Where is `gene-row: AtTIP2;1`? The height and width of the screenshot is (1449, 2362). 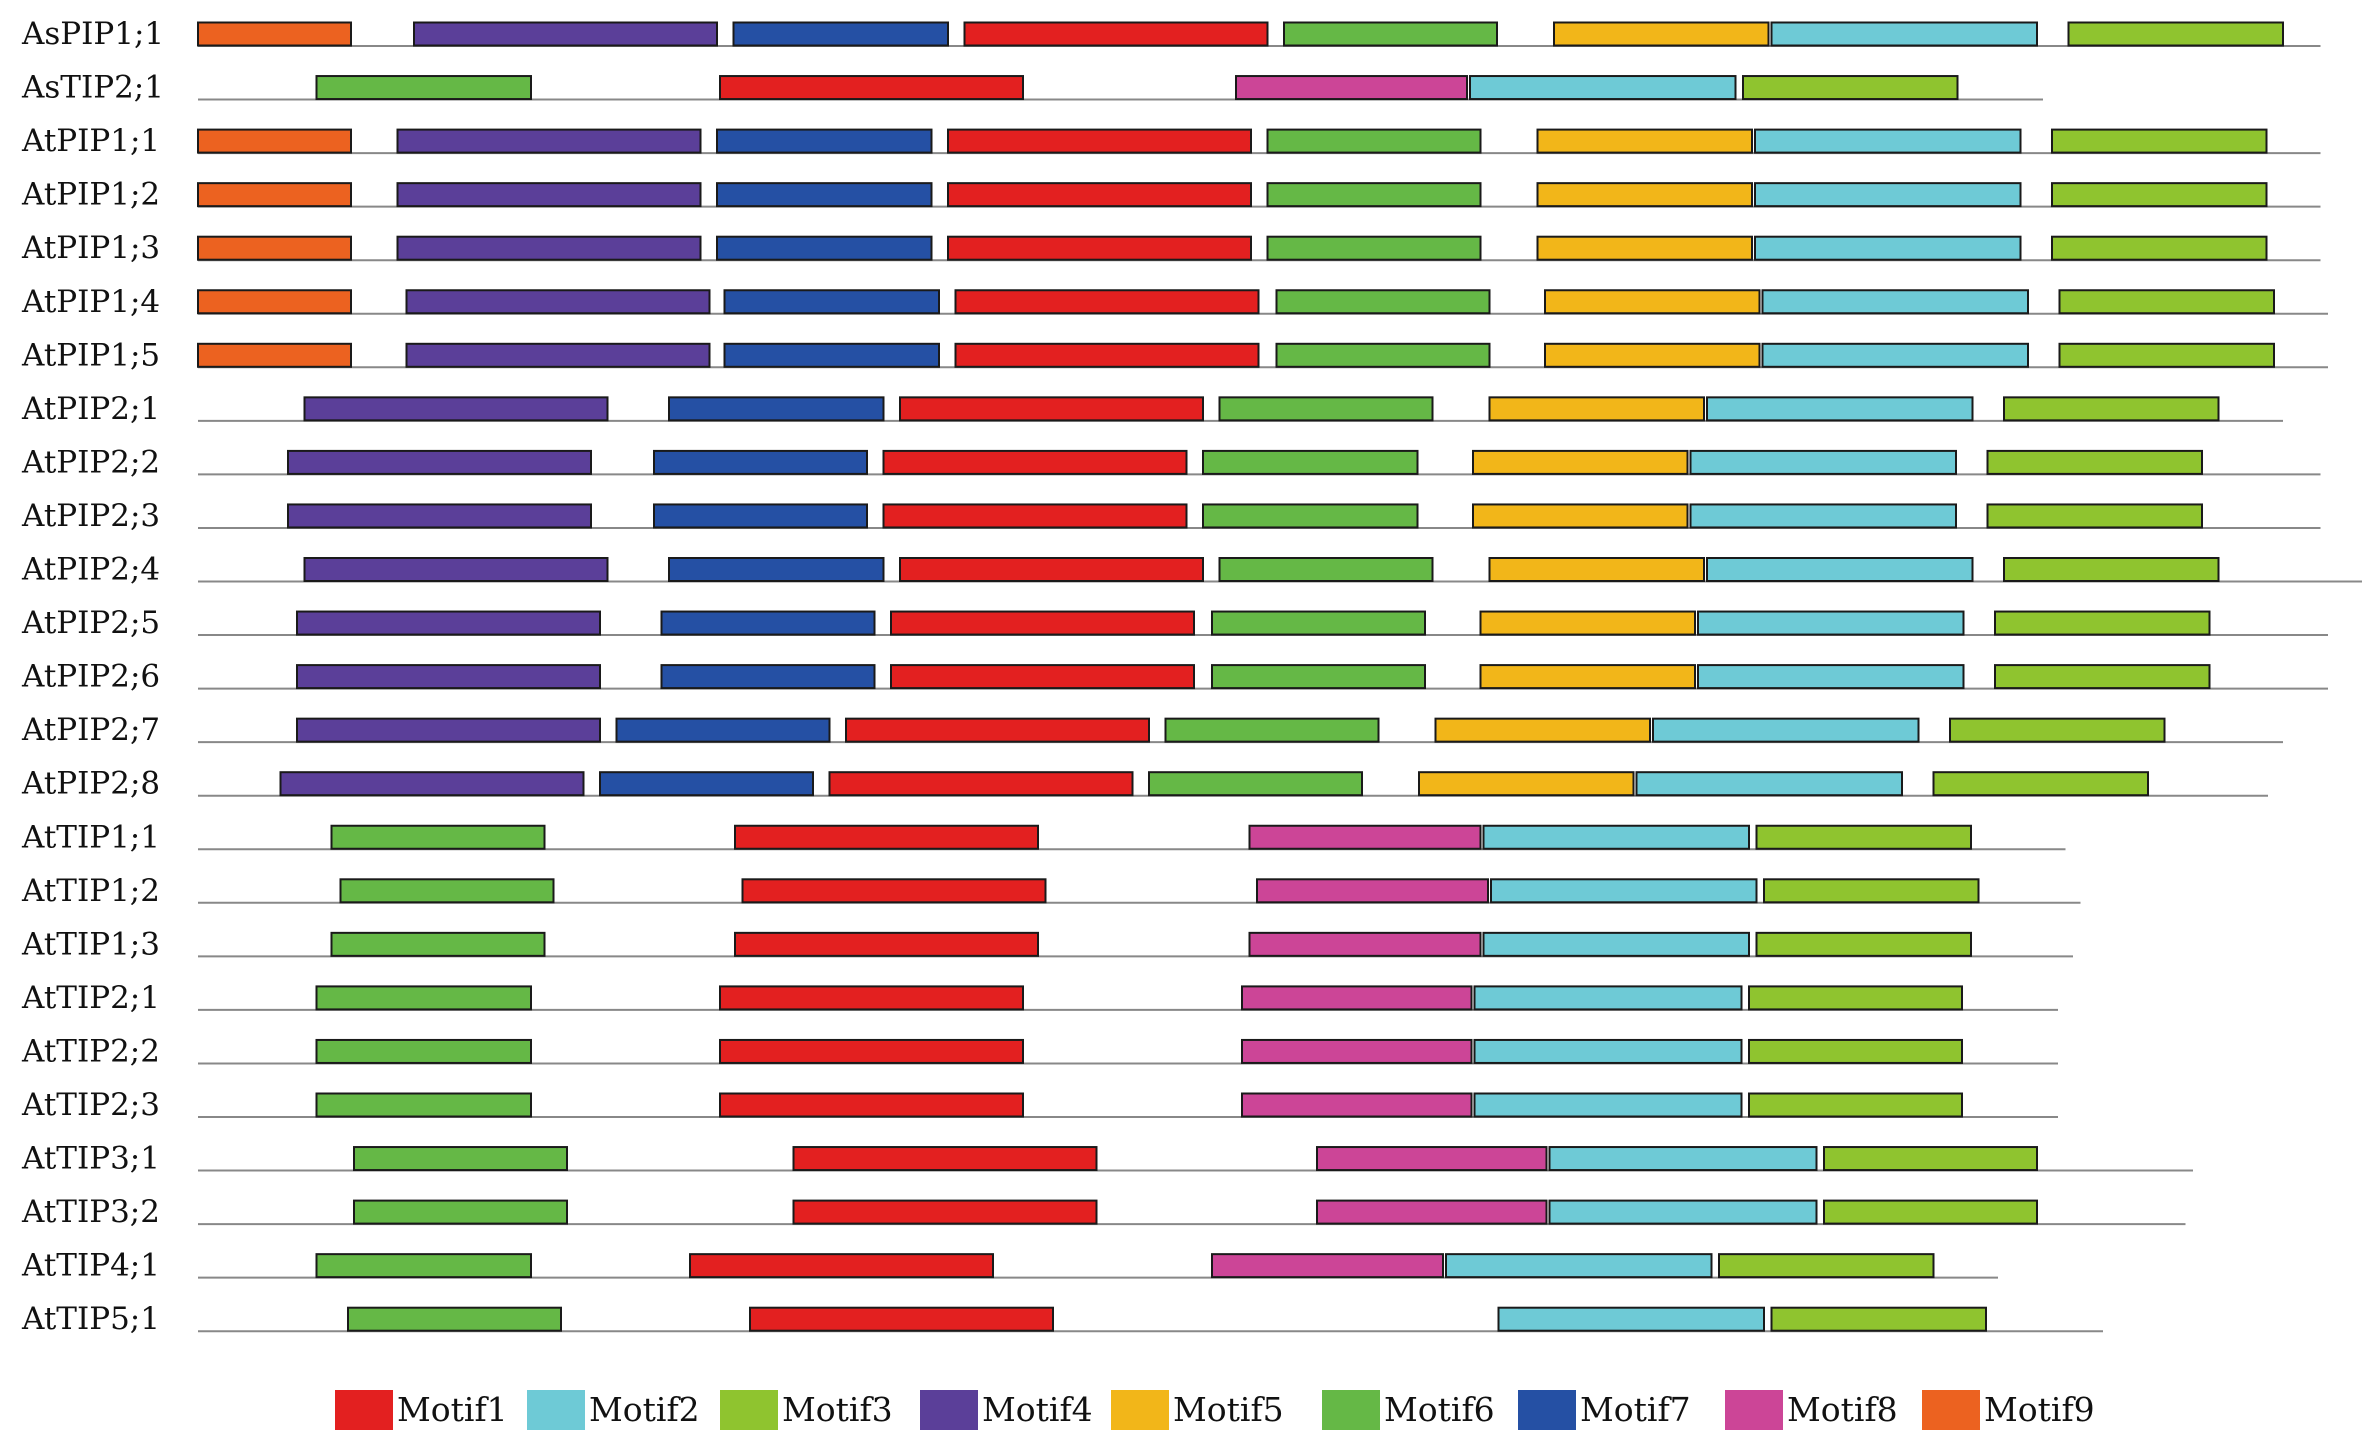 gene-row: AtTIP2;1 is located at coordinates (1039, 998).